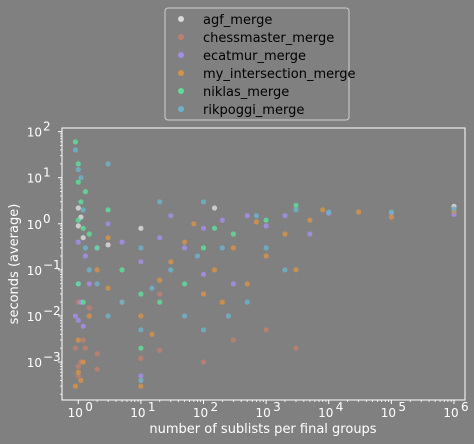  I want to click on legend-label-rikpoggi_merge: rikpoggi_merge, so click(253, 110).